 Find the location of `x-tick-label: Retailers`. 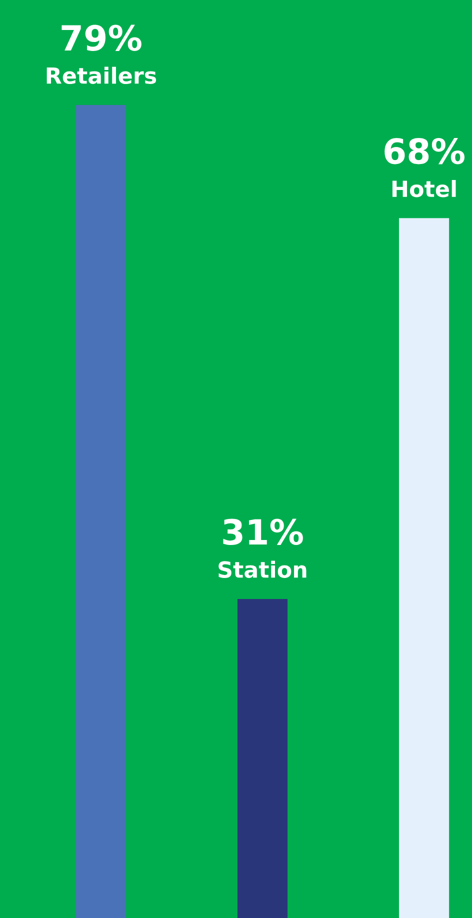

x-tick-label: Retailers is located at coordinates (101, 75).